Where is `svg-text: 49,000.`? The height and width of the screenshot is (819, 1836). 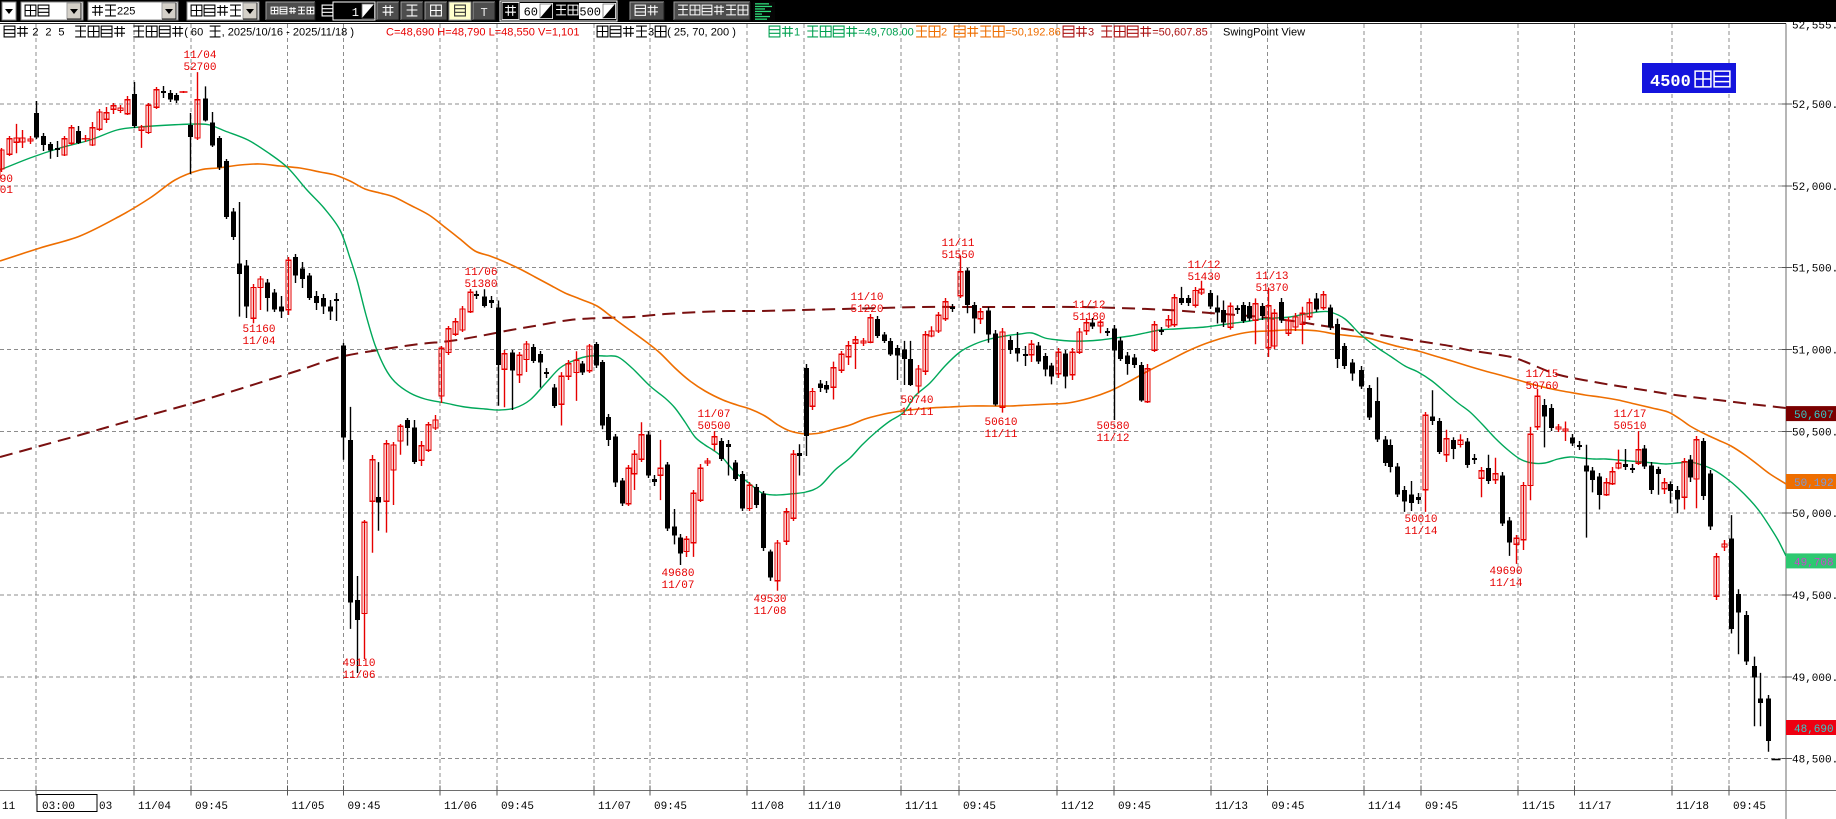
svg-text: 49,000. is located at coordinates (1814, 679).